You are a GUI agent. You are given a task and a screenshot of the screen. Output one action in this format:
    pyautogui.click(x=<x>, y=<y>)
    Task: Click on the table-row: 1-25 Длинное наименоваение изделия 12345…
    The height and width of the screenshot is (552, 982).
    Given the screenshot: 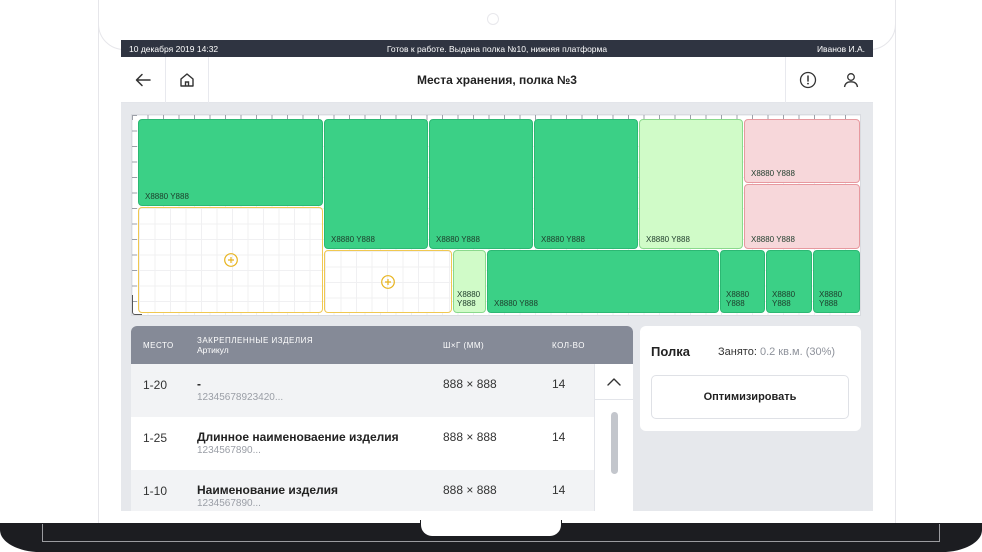 What is the action you would take?
    pyautogui.click(x=362, y=443)
    